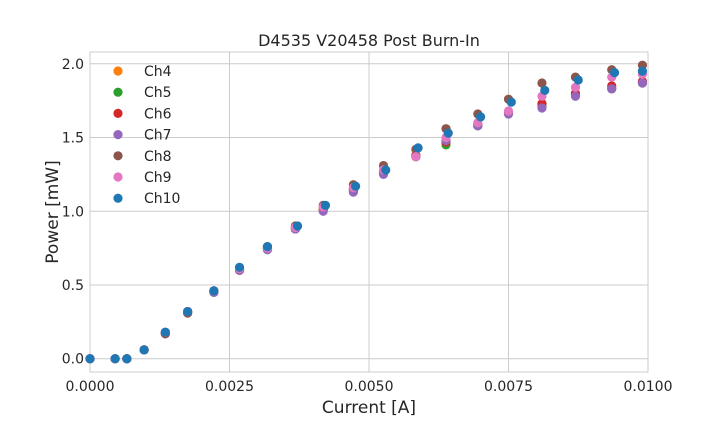 The width and height of the screenshot is (720, 432). Describe the element at coordinates (90, 387) in the screenshot. I see `x-tick-label: 0.0000` at that location.